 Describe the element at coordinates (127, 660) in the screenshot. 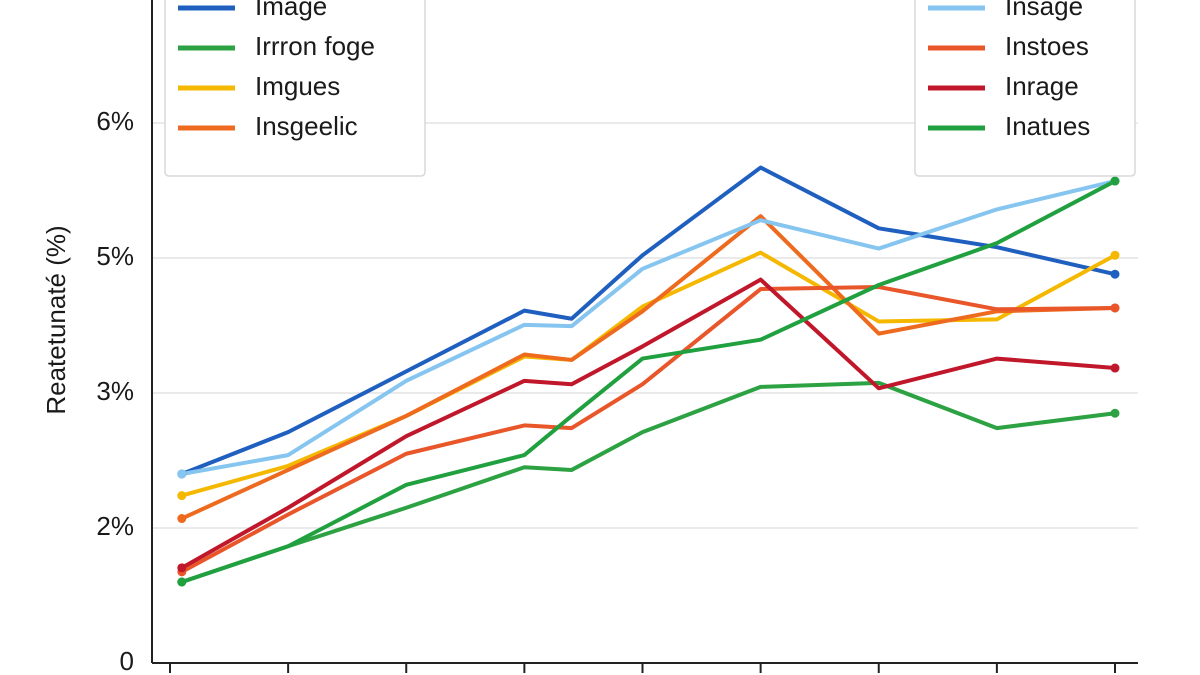

I see `y-tick-label: 0` at that location.